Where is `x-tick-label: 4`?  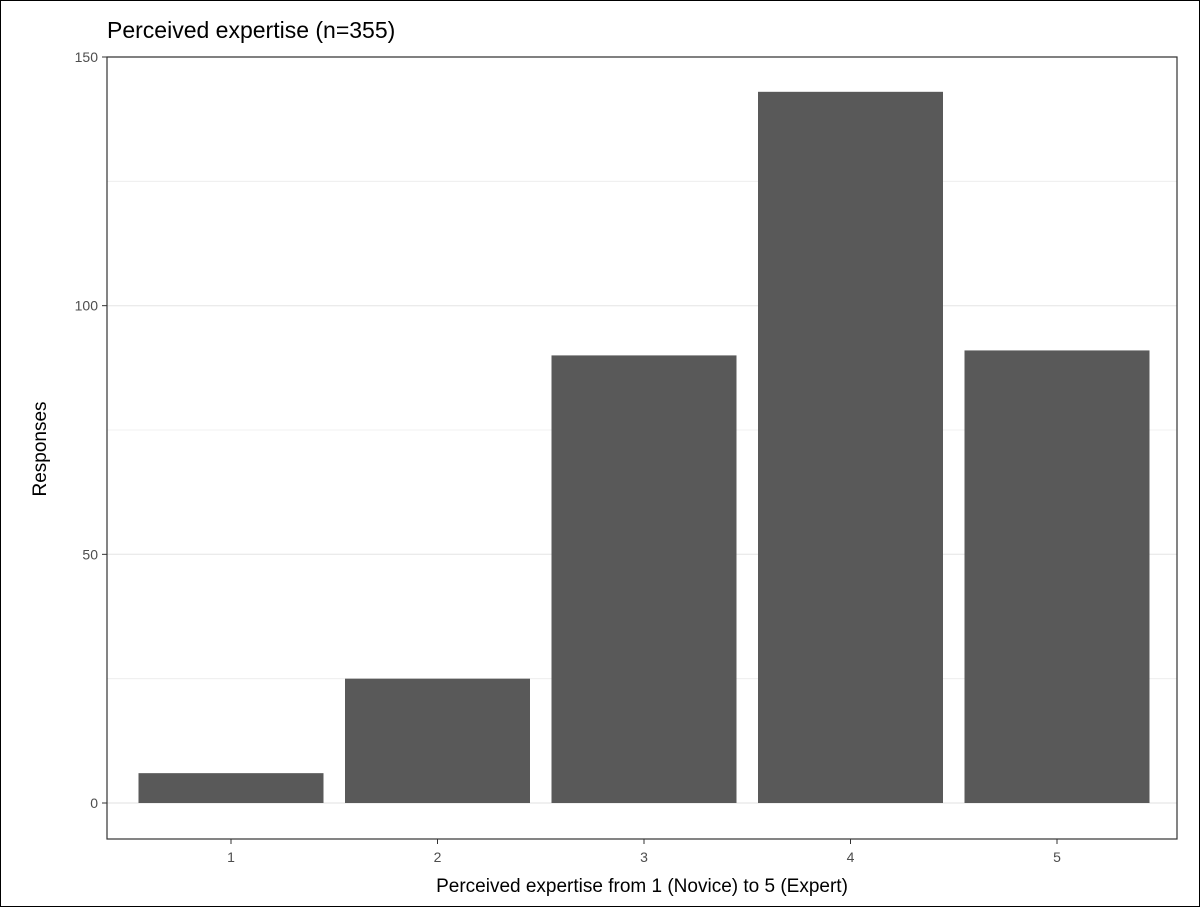
x-tick-label: 4 is located at coordinates (851, 857).